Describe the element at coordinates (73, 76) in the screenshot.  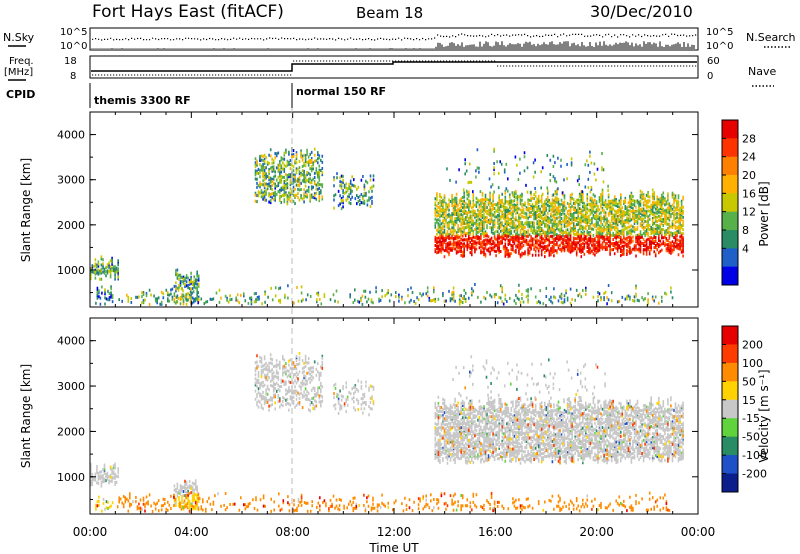
I see `freq-tick-bottom: 8` at that location.